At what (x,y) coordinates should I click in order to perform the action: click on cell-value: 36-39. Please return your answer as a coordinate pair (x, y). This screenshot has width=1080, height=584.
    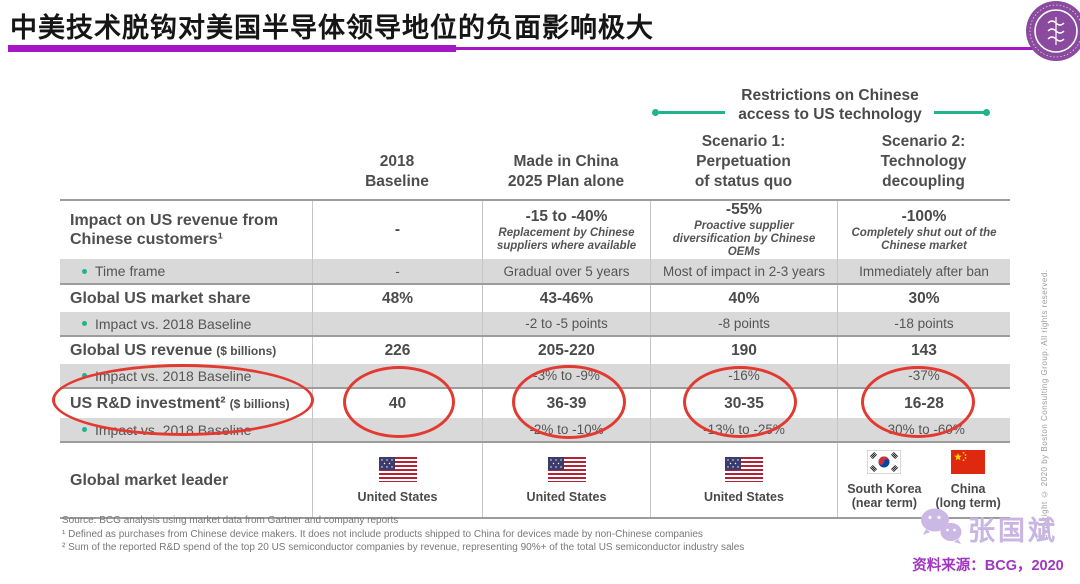
    Looking at the image, I should click on (566, 403).